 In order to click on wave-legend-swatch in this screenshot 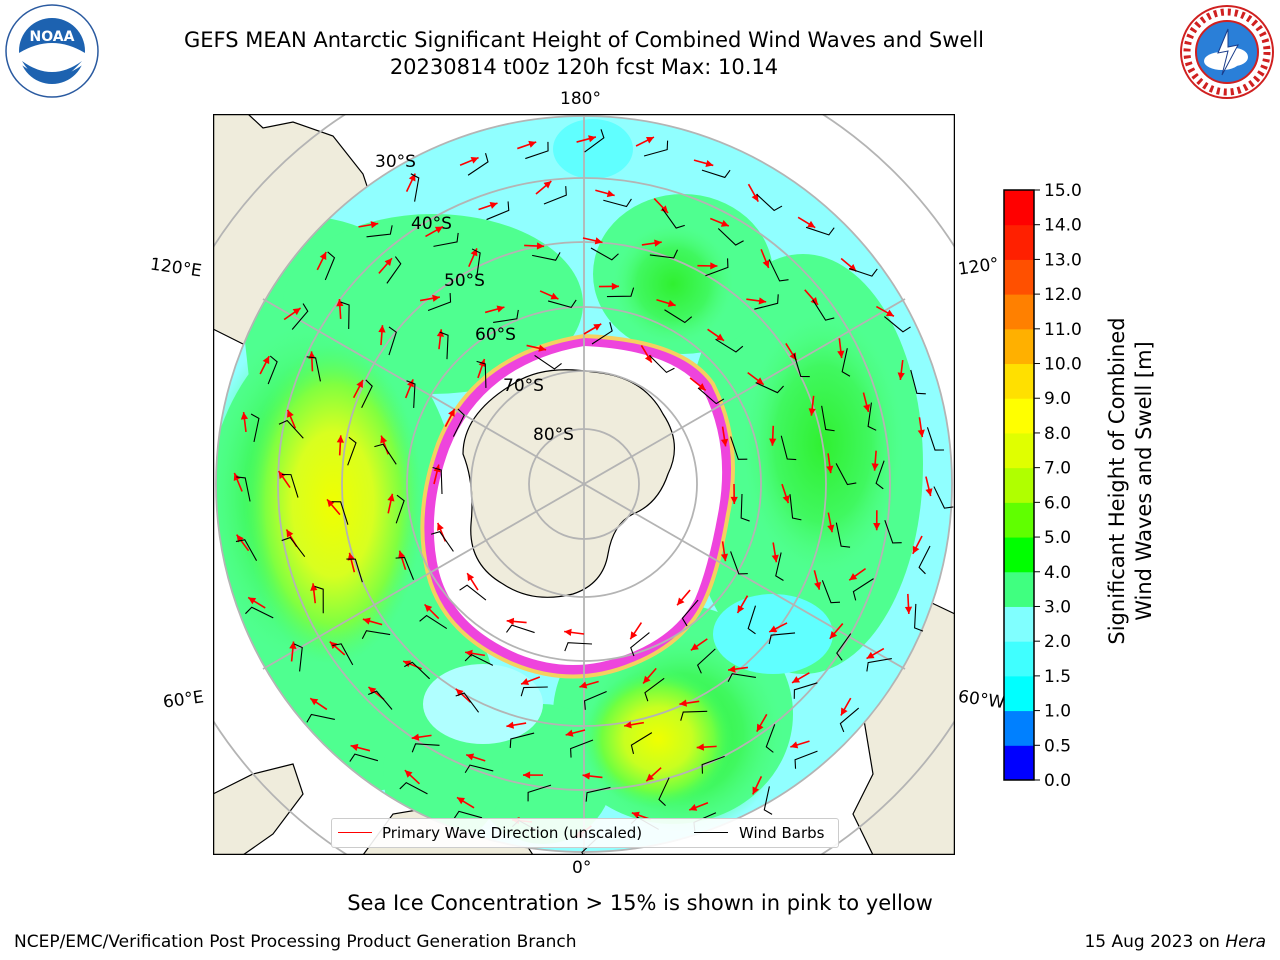, I will do `click(355, 832)`.